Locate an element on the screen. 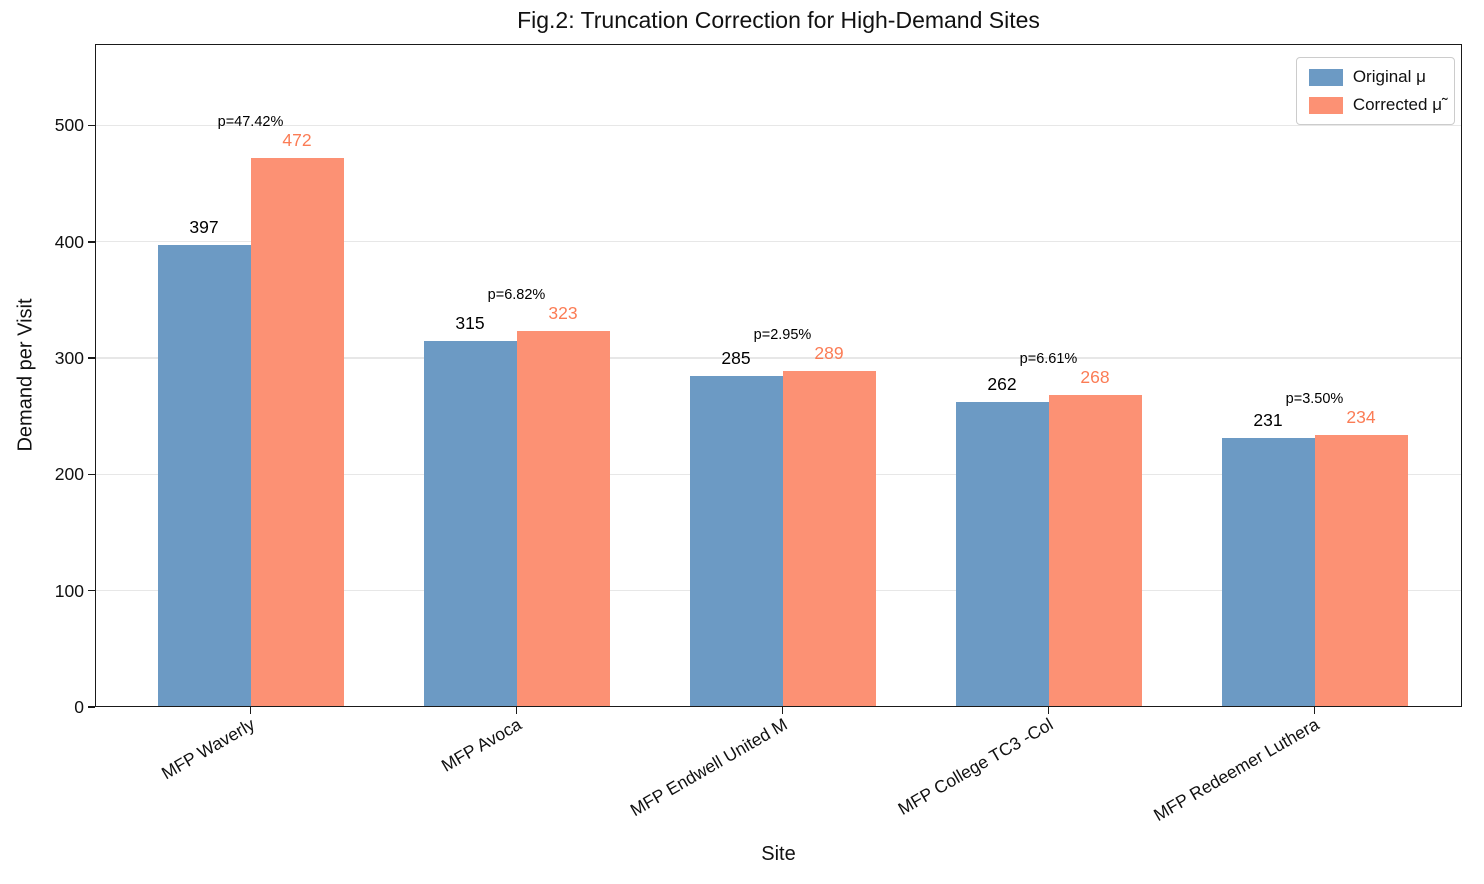 The width and height of the screenshot is (1484, 884). bar-value-corrected: 268 is located at coordinates (1095, 377).